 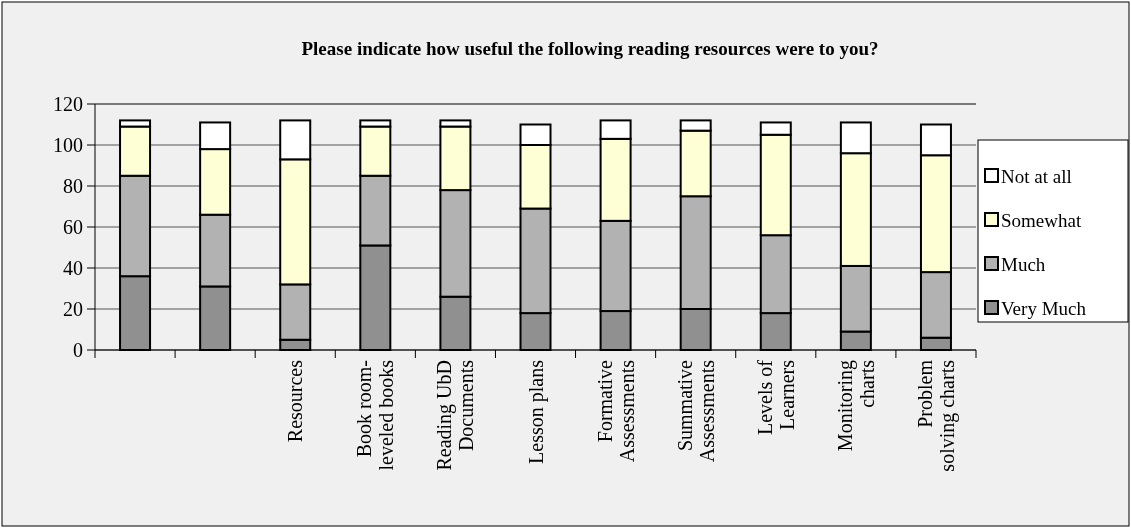 What do you see at coordinates (1044, 308) in the screenshot?
I see `legend-label: Very Much` at bounding box center [1044, 308].